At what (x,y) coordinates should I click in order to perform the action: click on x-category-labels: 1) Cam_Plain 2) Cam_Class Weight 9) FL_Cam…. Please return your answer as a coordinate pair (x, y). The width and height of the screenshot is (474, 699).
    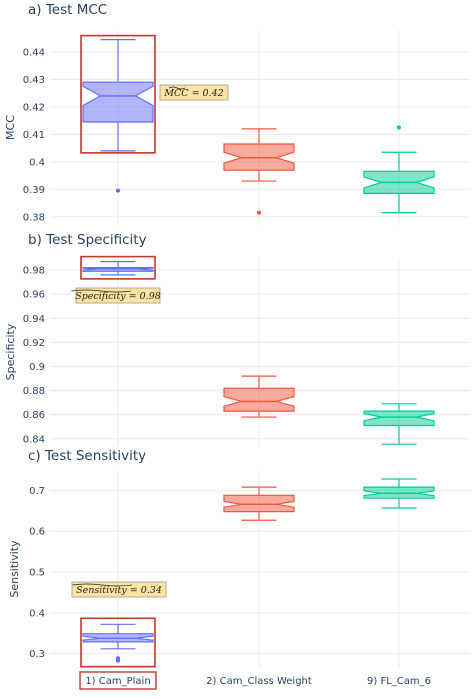
    Looking at the image, I should click on (255, 680).